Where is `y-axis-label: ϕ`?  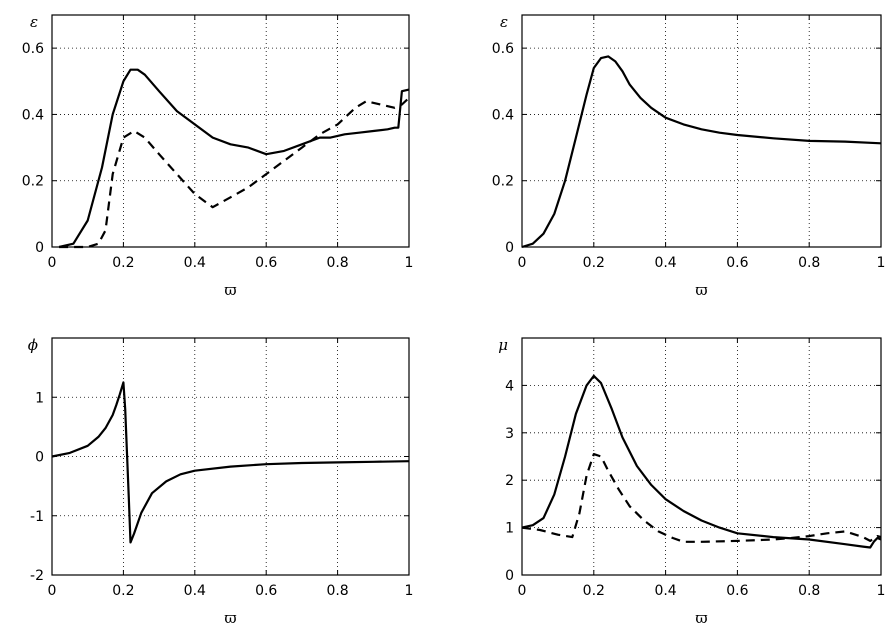
y-axis-label: ϕ is located at coordinates (33, 345).